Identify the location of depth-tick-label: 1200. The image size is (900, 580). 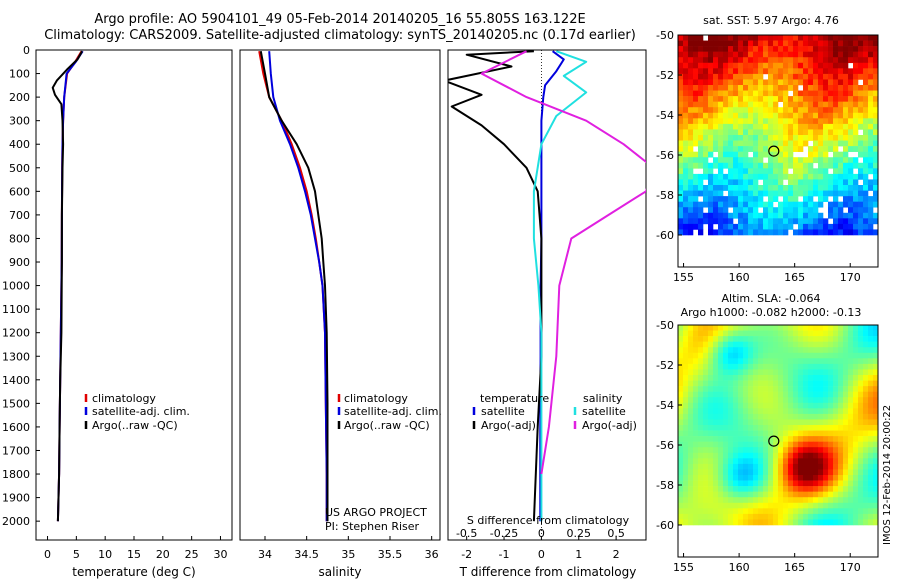
(16, 333).